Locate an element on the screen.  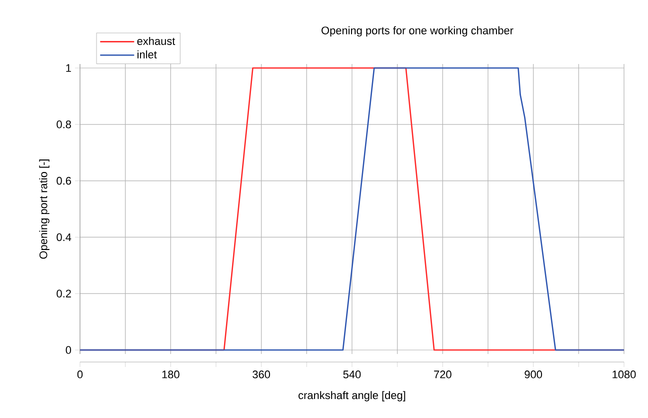
x-tick-label: 180 is located at coordinates (171, 374).